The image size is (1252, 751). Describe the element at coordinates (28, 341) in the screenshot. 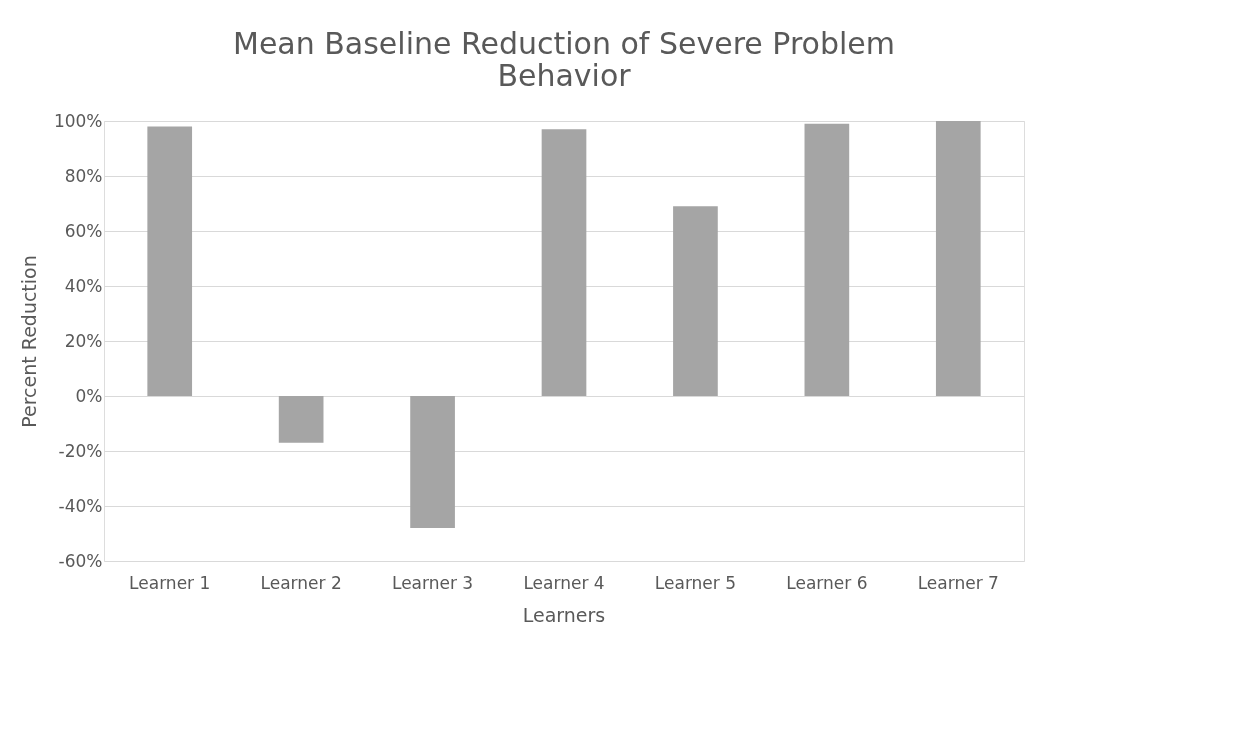

I see `y-axis-title: Percent Reduction` at that location.